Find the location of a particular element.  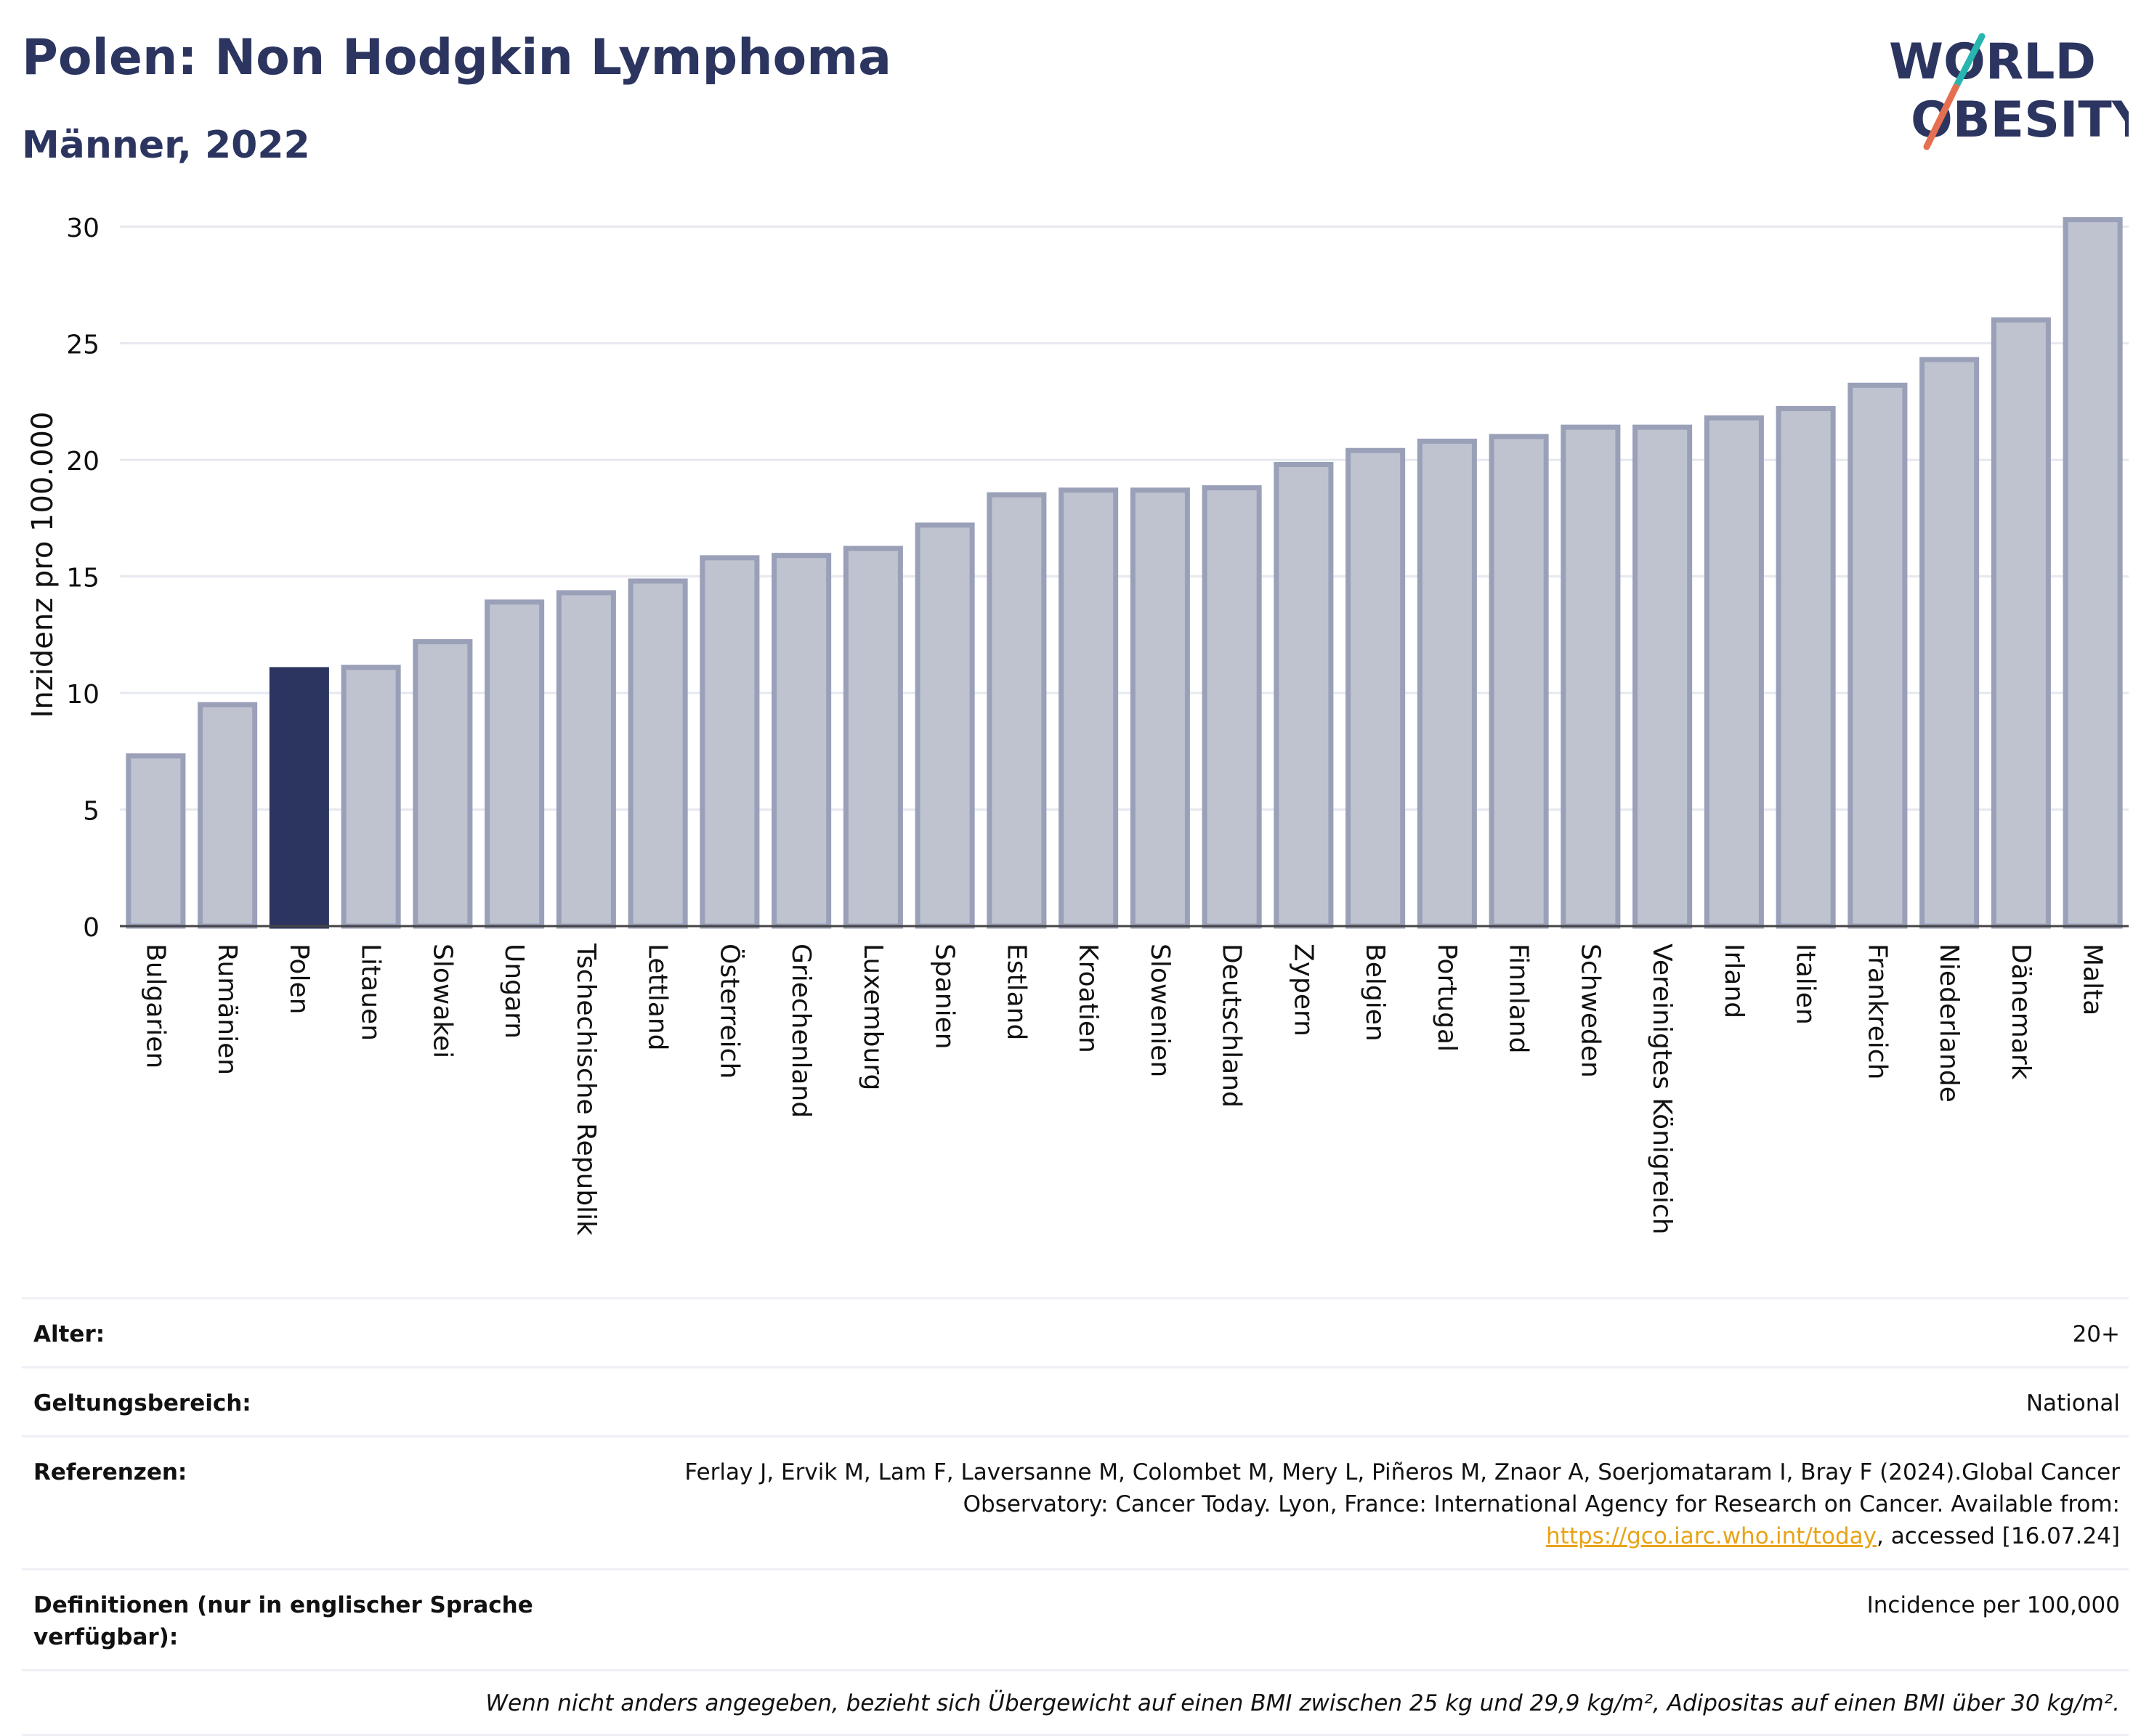

x-tick-label: Österreich is located at coordinates (729, 1011).